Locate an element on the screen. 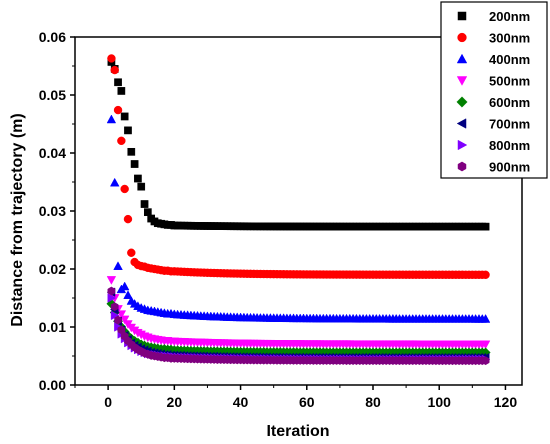 The height and width of the screenshot is (444, 550). legend-marker-300nm is located at coordinates (462, 37).